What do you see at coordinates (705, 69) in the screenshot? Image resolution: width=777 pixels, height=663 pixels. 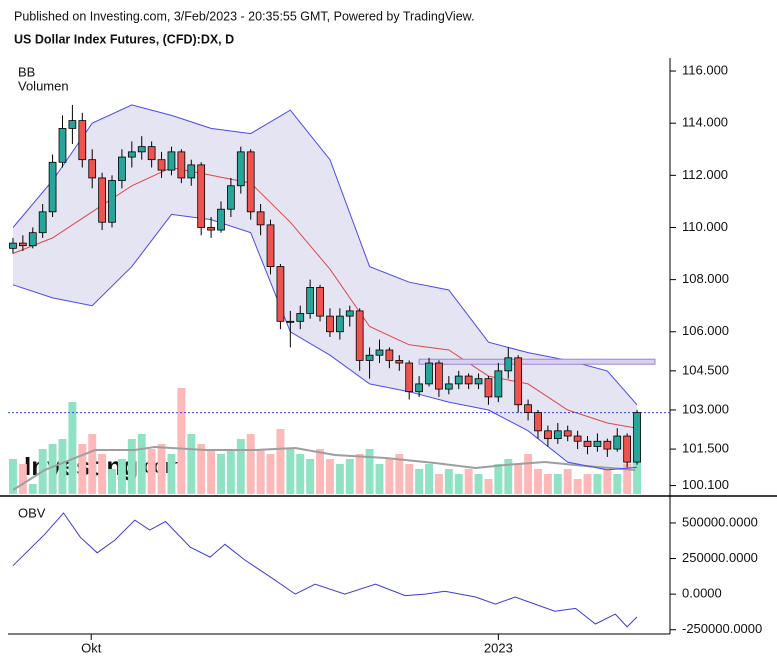 I see `y-tick-label: 116.000` at bounding box center [705, 69].